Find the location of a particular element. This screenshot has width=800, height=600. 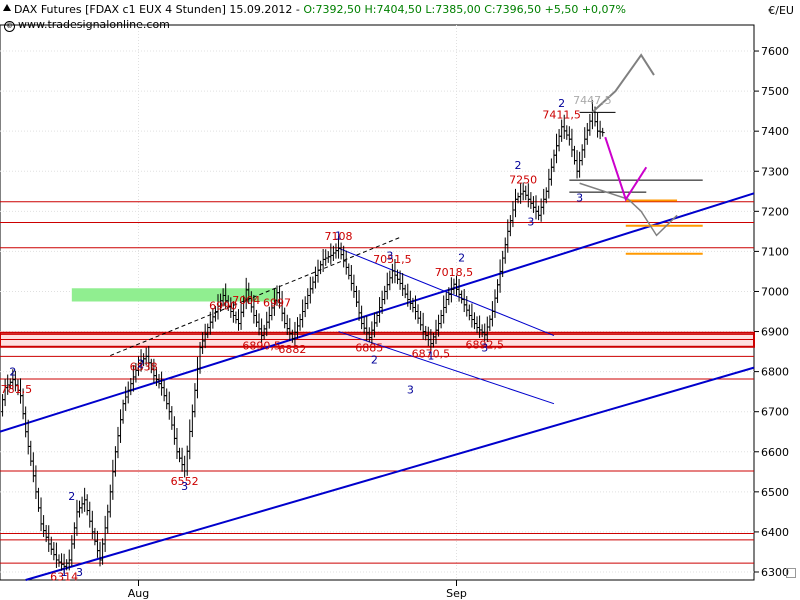

y-tick-label: 7600 is located at coordinates (775, 51).